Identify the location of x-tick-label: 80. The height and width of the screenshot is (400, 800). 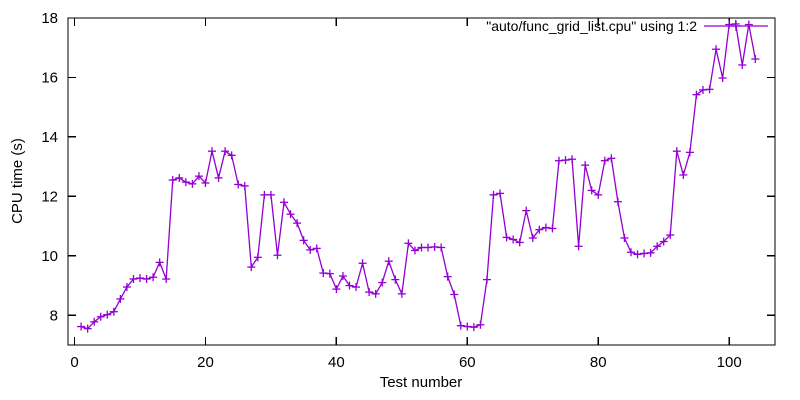
(598, 362).